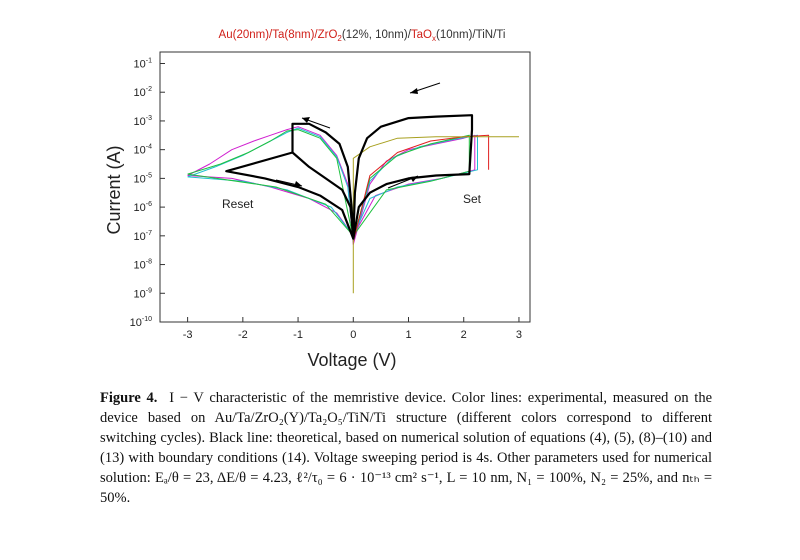  I want to click on x-tick-label: 0, so click(353, 335).